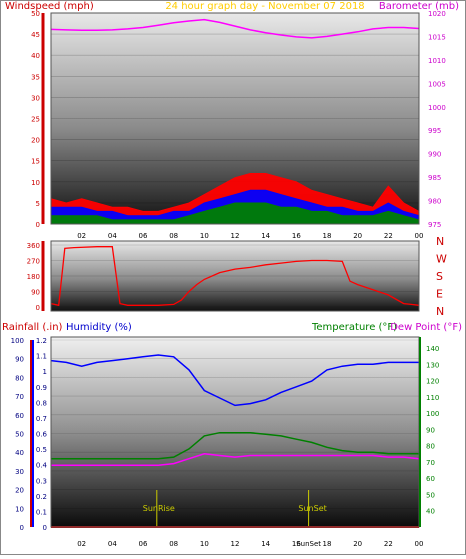  I want to click on rain-tick-label: 0.9, so click(41, 388).